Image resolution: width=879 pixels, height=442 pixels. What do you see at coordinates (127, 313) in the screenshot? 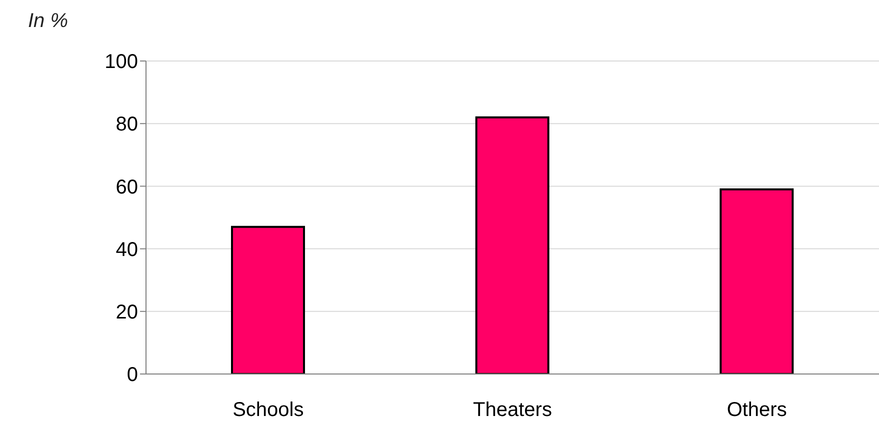
I see `y-tick-label: 20` at bounding box center [127, 313].